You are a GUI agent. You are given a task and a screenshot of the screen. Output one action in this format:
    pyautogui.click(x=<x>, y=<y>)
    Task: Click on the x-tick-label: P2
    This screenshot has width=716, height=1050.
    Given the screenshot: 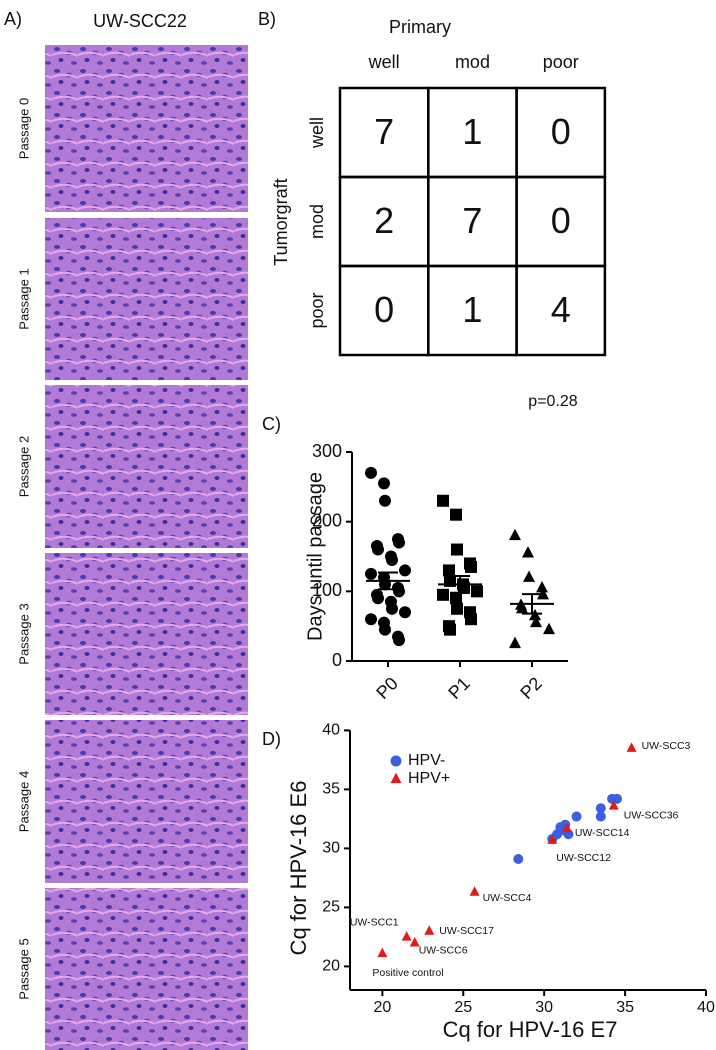 What is the action you would take?
    pyautogui.click(x=531, y=688)
    